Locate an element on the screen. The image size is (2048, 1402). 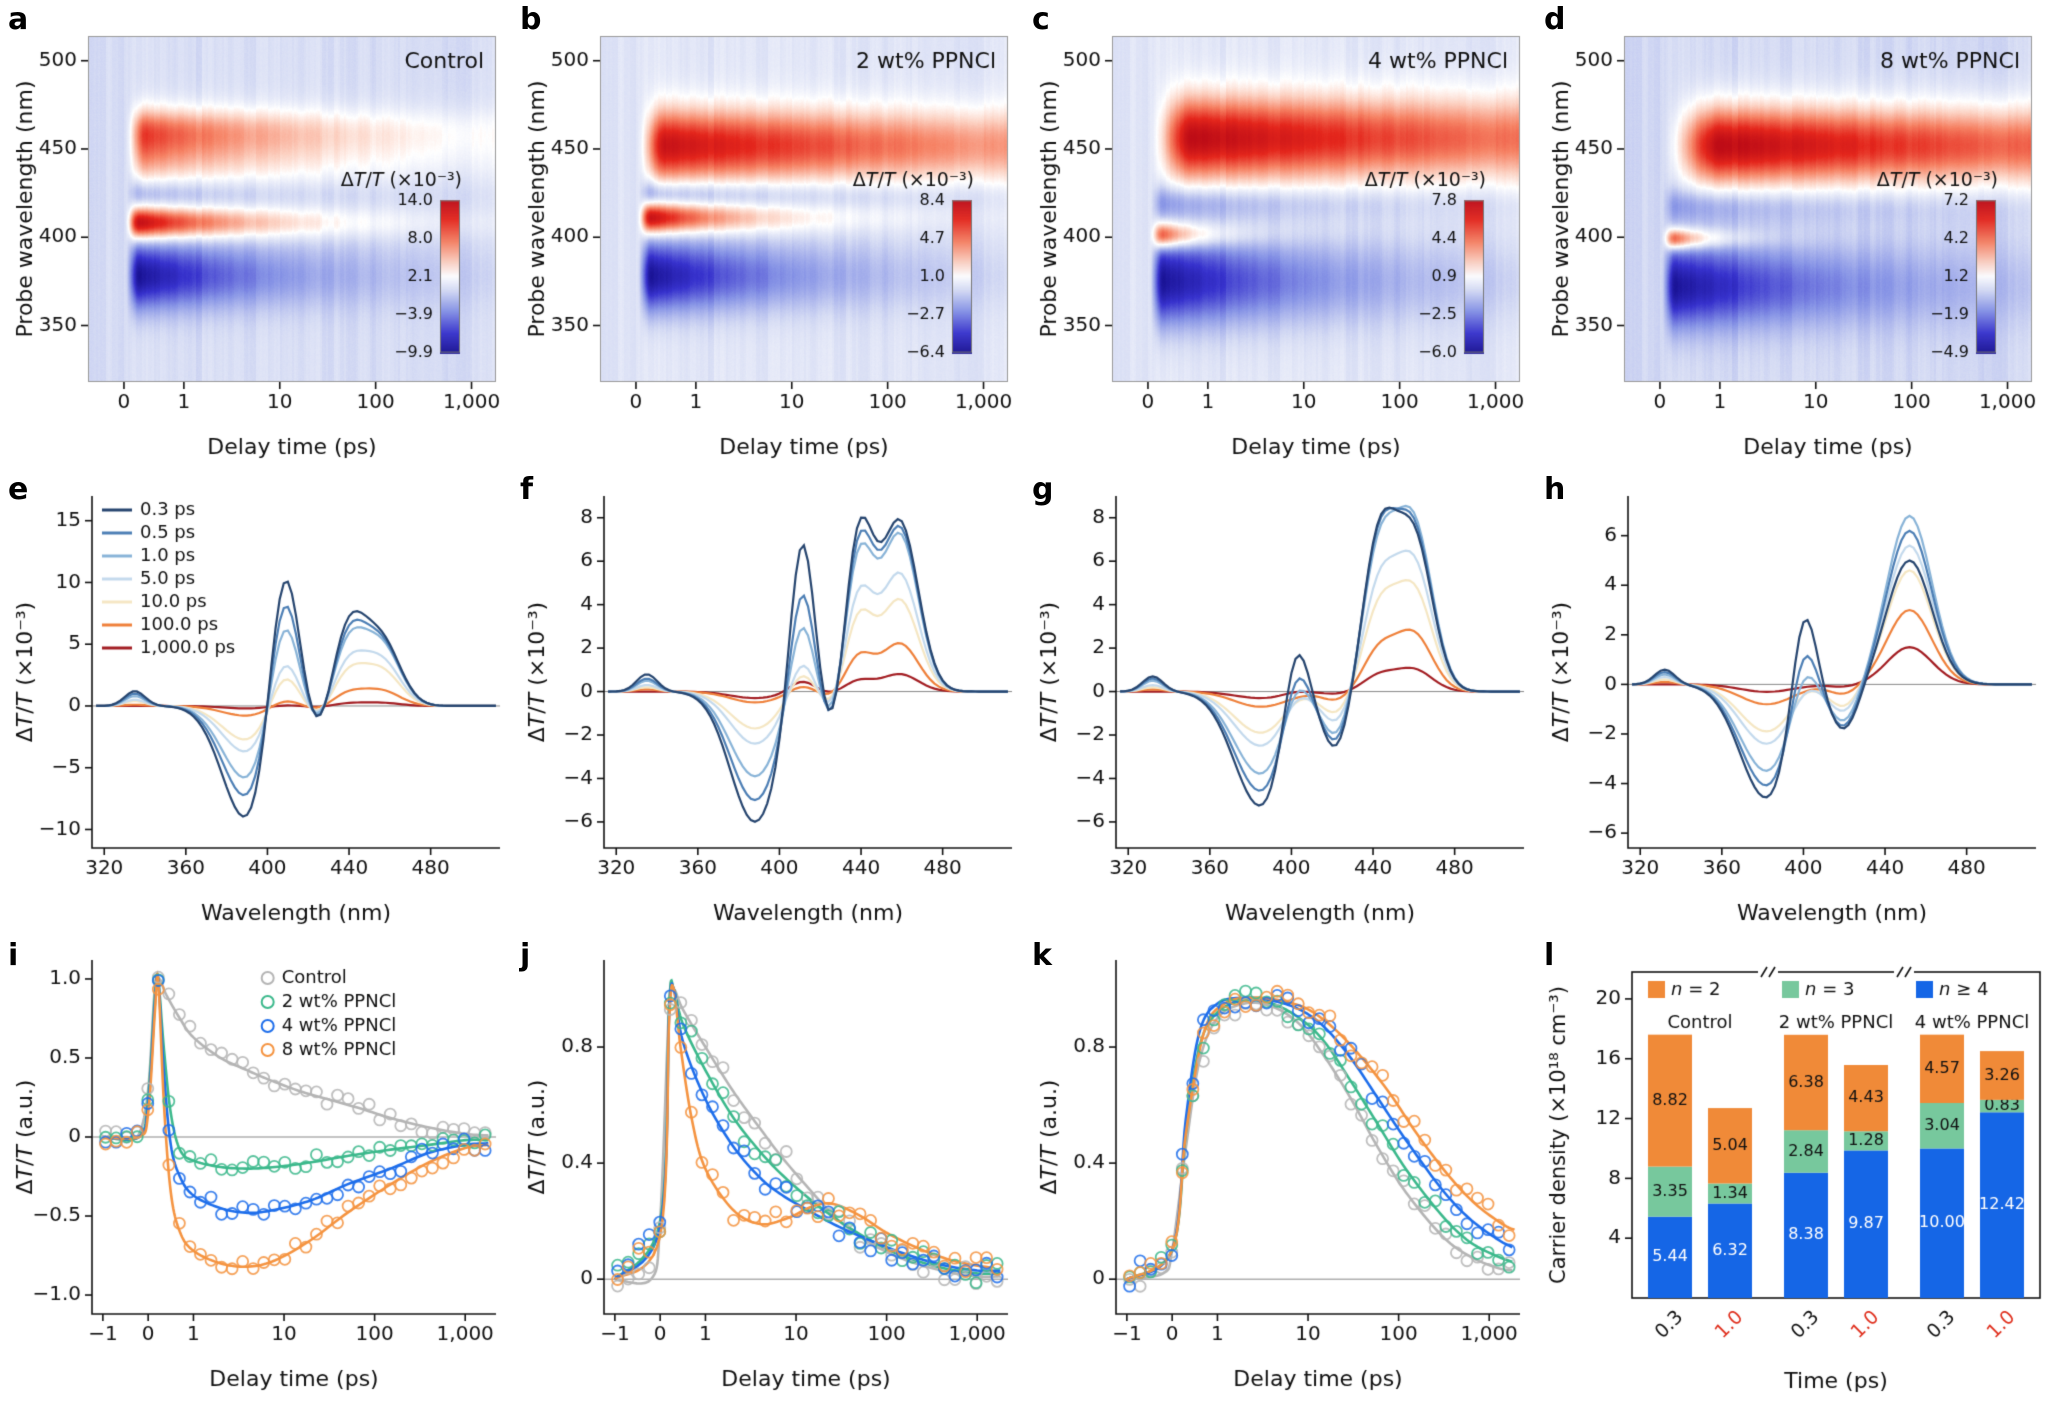
panel-a: a is located at coordinates (256, 235).